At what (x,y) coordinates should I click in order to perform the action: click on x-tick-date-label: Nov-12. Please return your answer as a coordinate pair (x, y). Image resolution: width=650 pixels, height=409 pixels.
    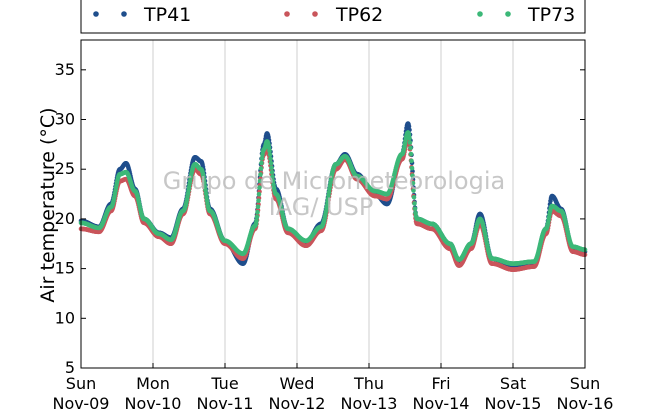
    Looking at the image, I should click on (297, 401).